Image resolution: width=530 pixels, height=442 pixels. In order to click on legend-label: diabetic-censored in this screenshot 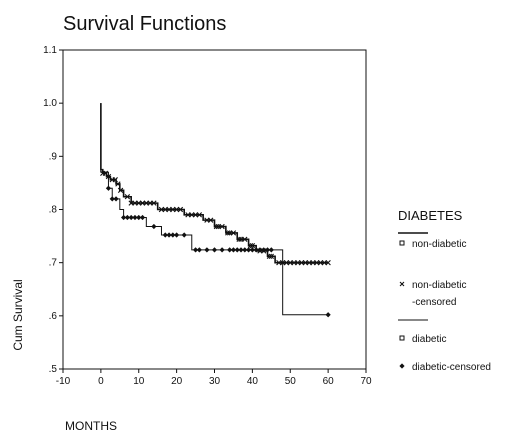, I will do `click(451, 367)`.